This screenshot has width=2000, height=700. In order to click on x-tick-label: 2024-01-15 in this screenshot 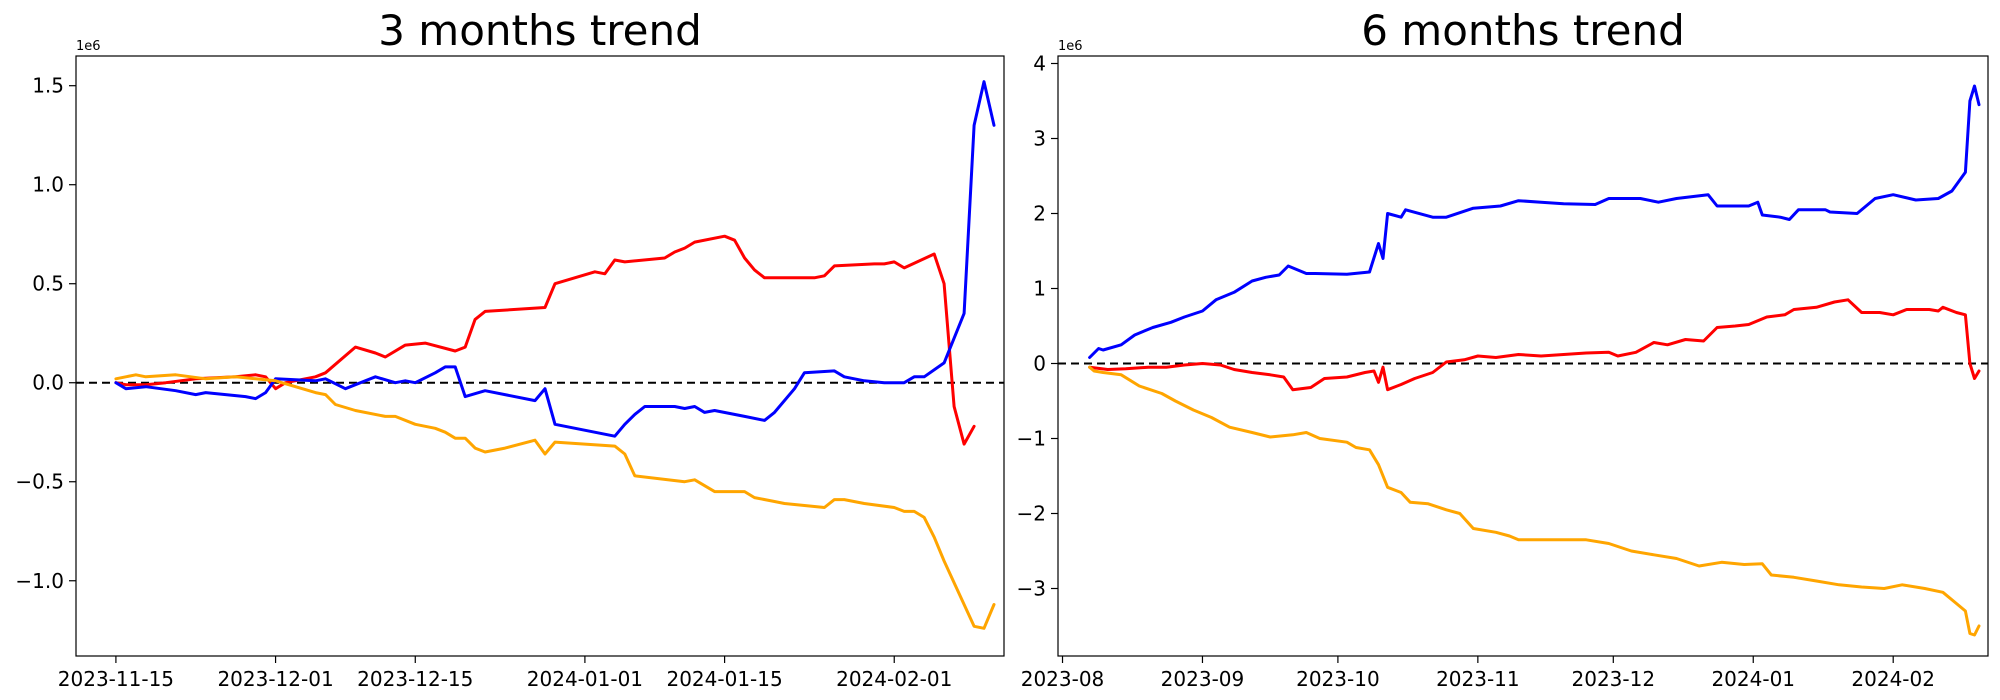, I will do `click(724, 679)`.